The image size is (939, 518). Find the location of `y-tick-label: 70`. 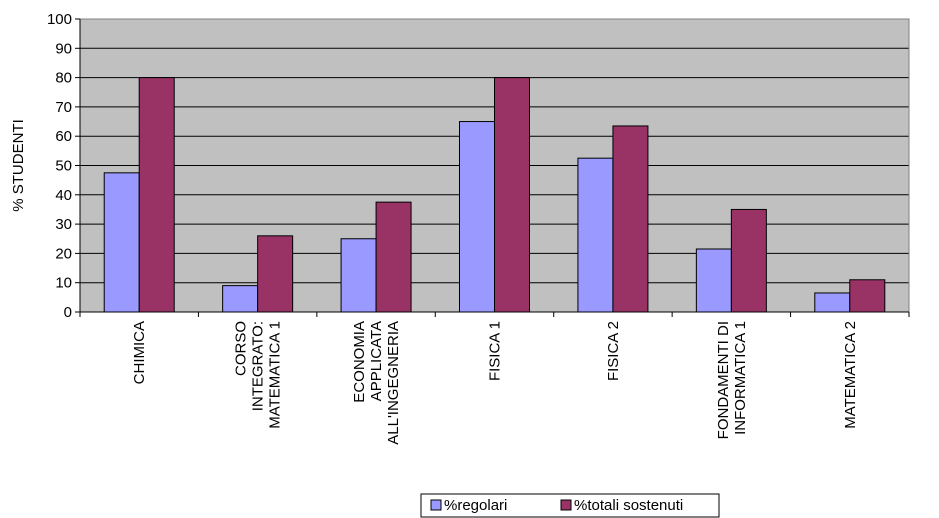

y-tick-label: 70 is located at coordinates (63, 107).